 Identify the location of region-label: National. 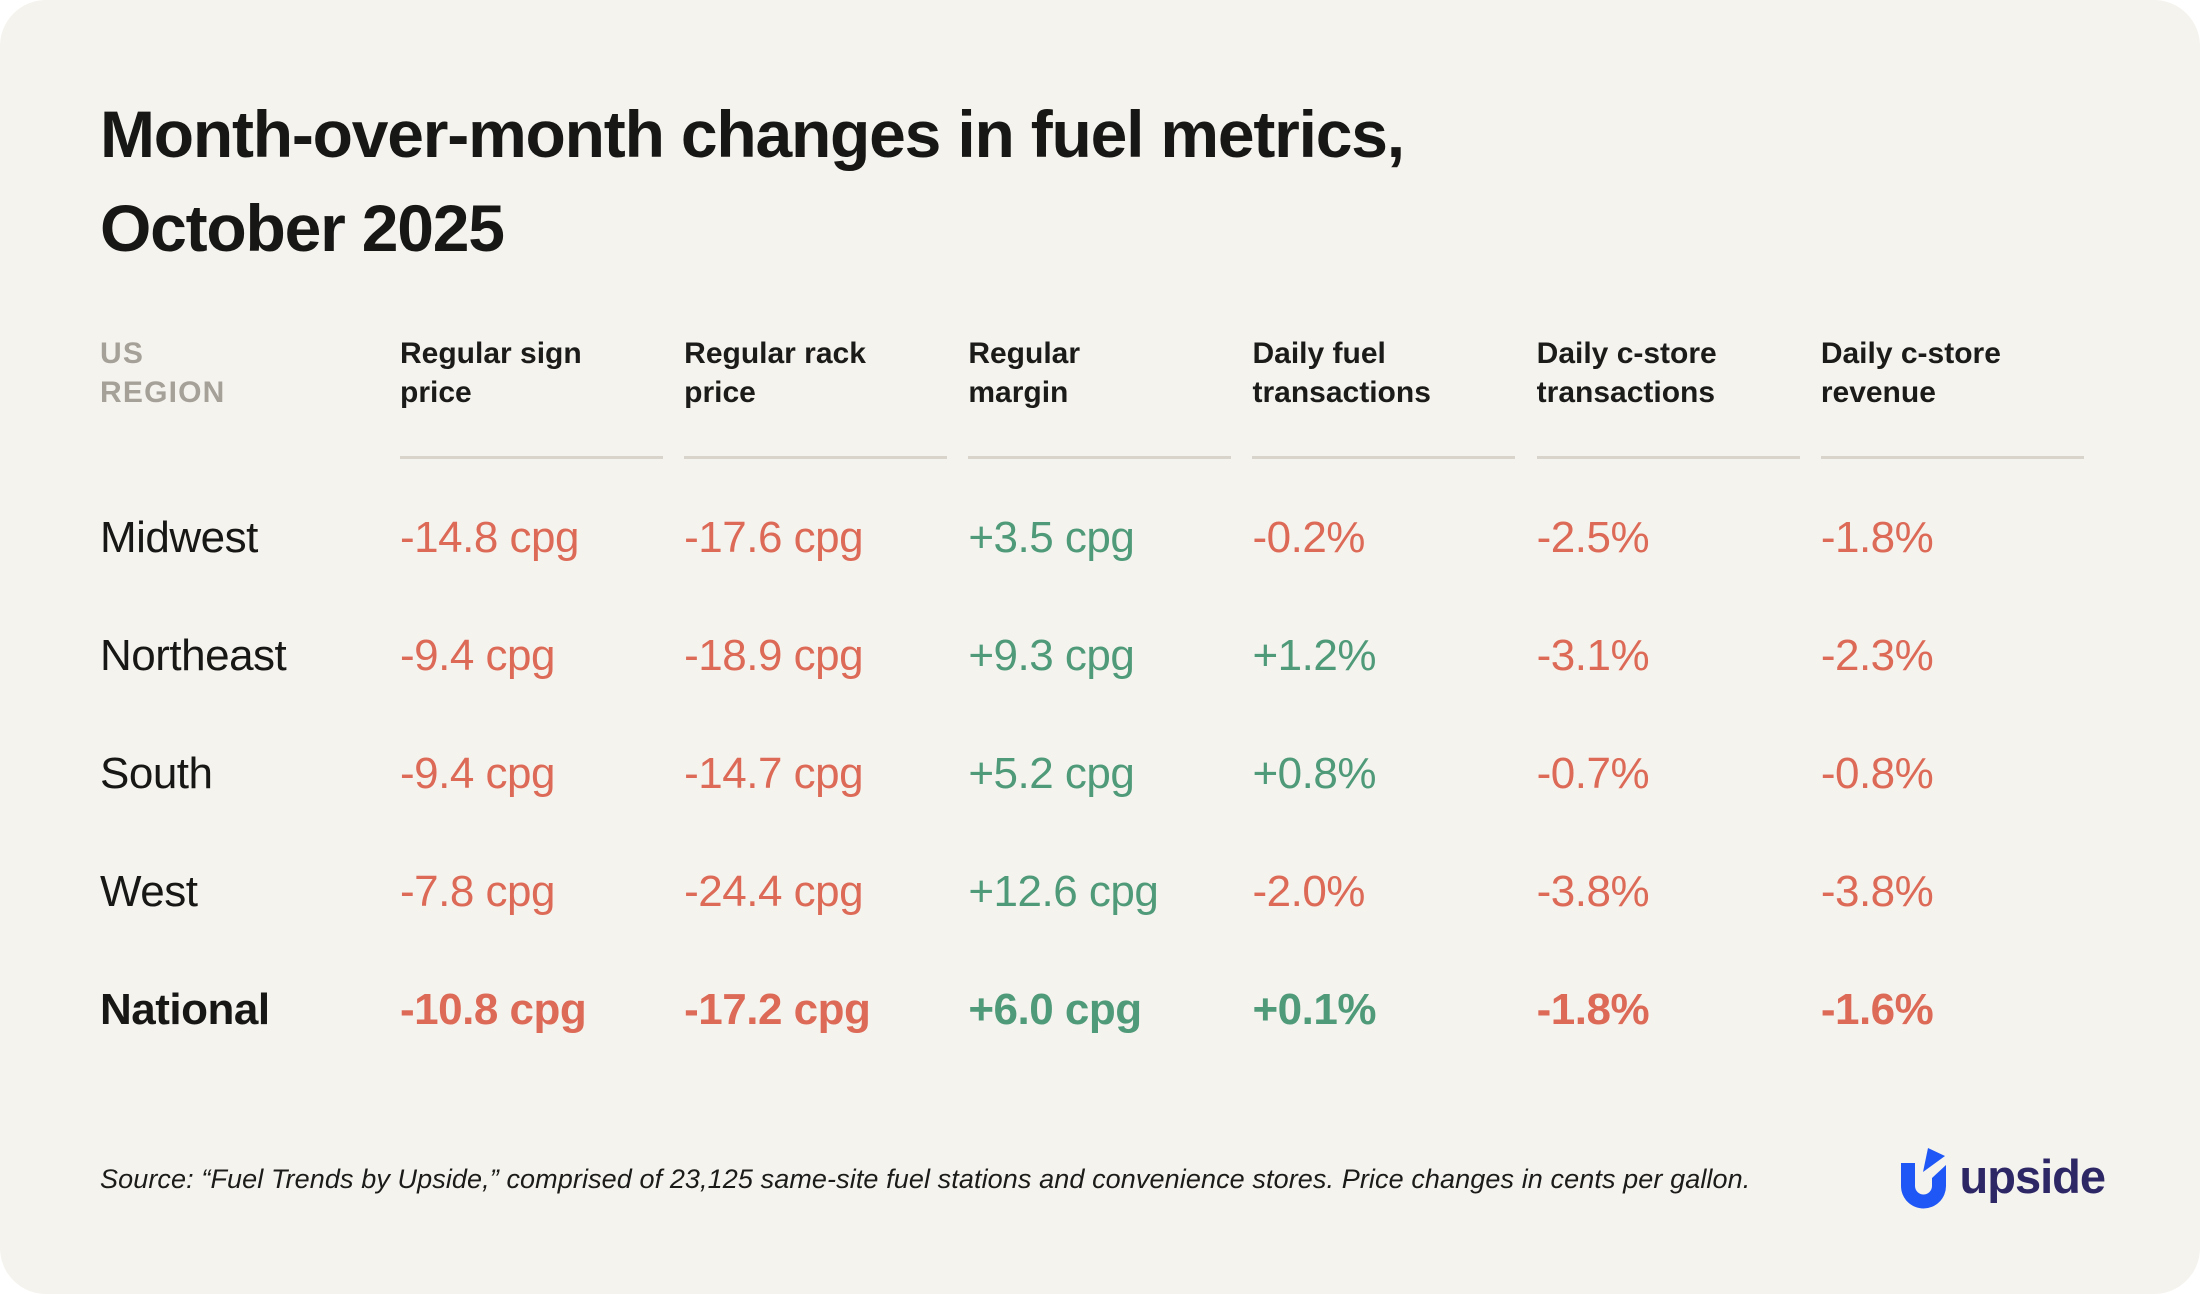
(185, 1010).